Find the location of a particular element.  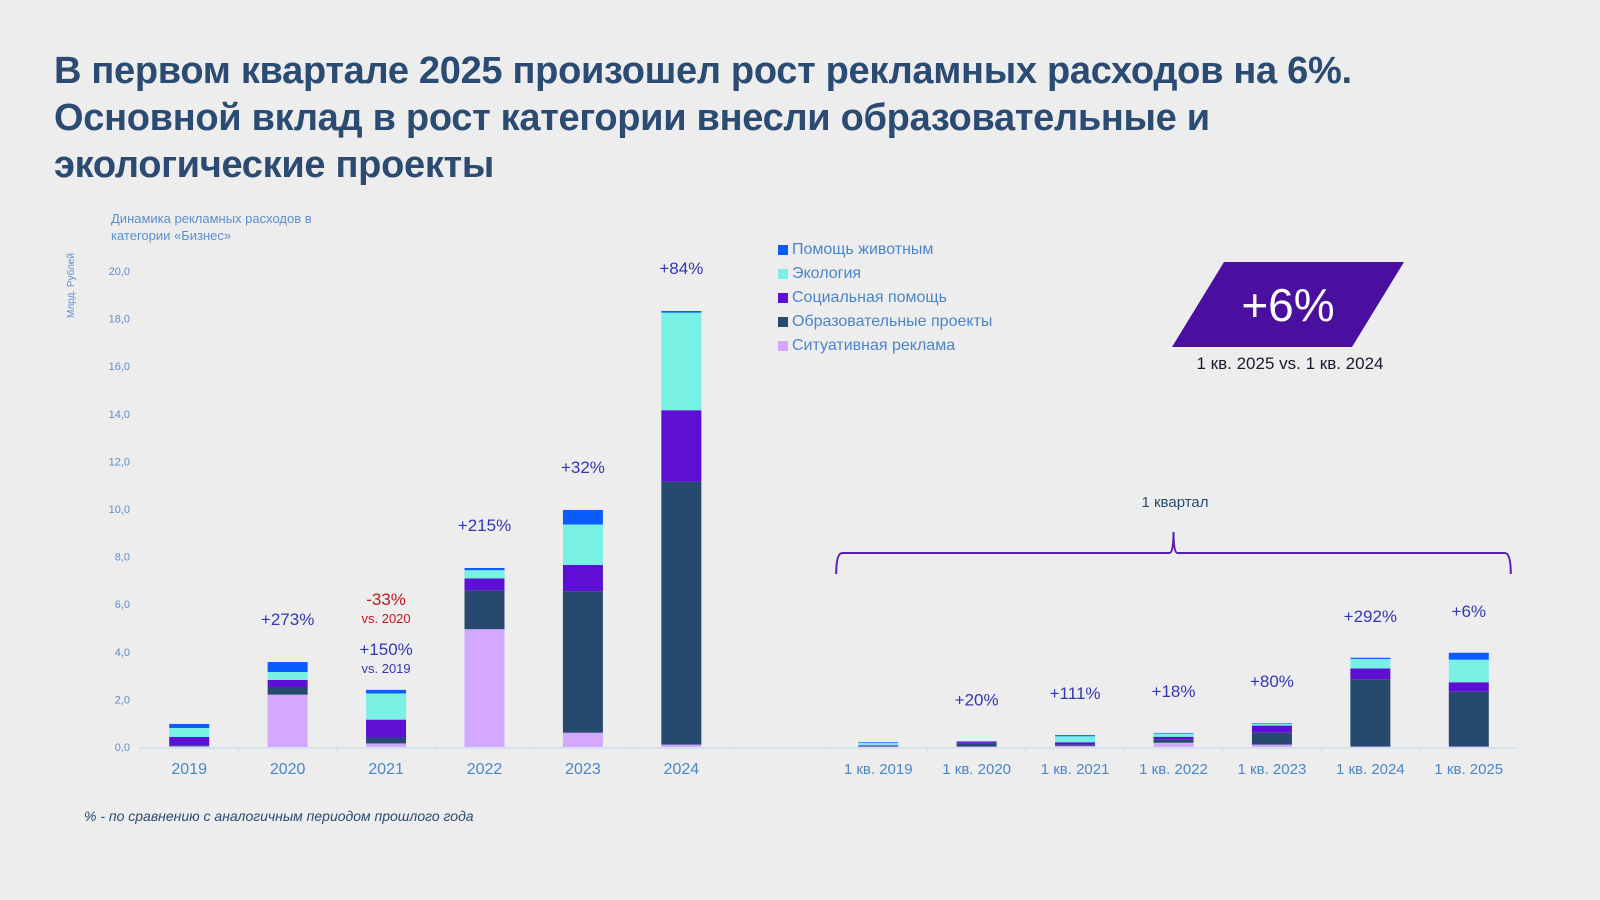

growth-label: +273% is located at coordinates (287, 619).